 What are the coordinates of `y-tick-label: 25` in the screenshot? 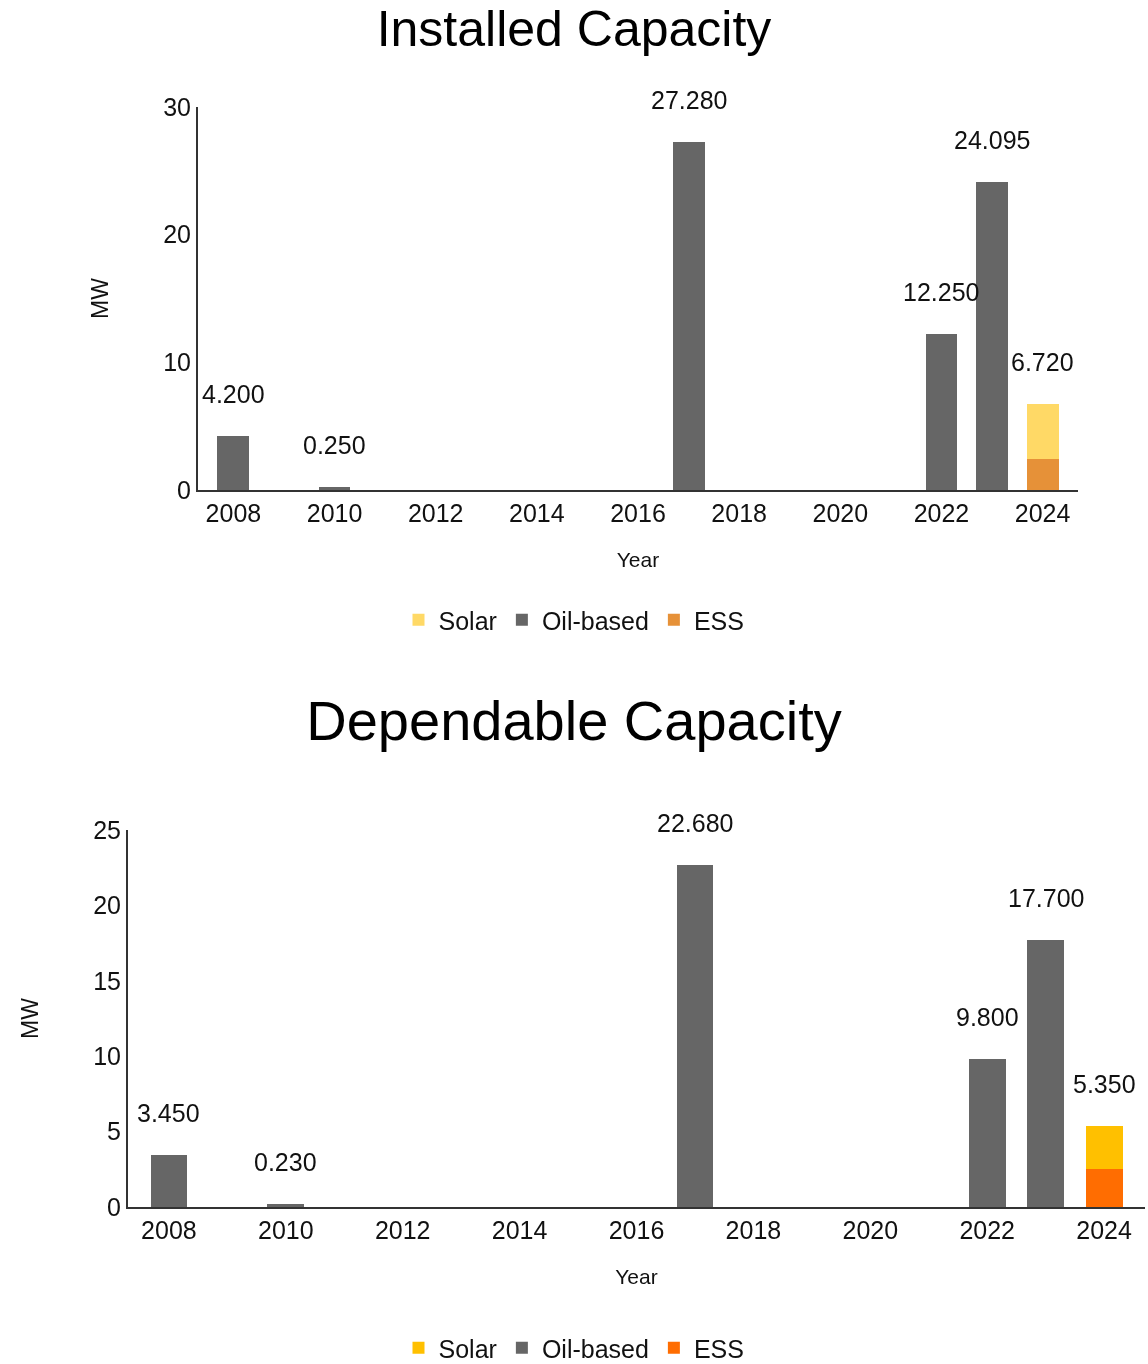 It's located at (107, 829).